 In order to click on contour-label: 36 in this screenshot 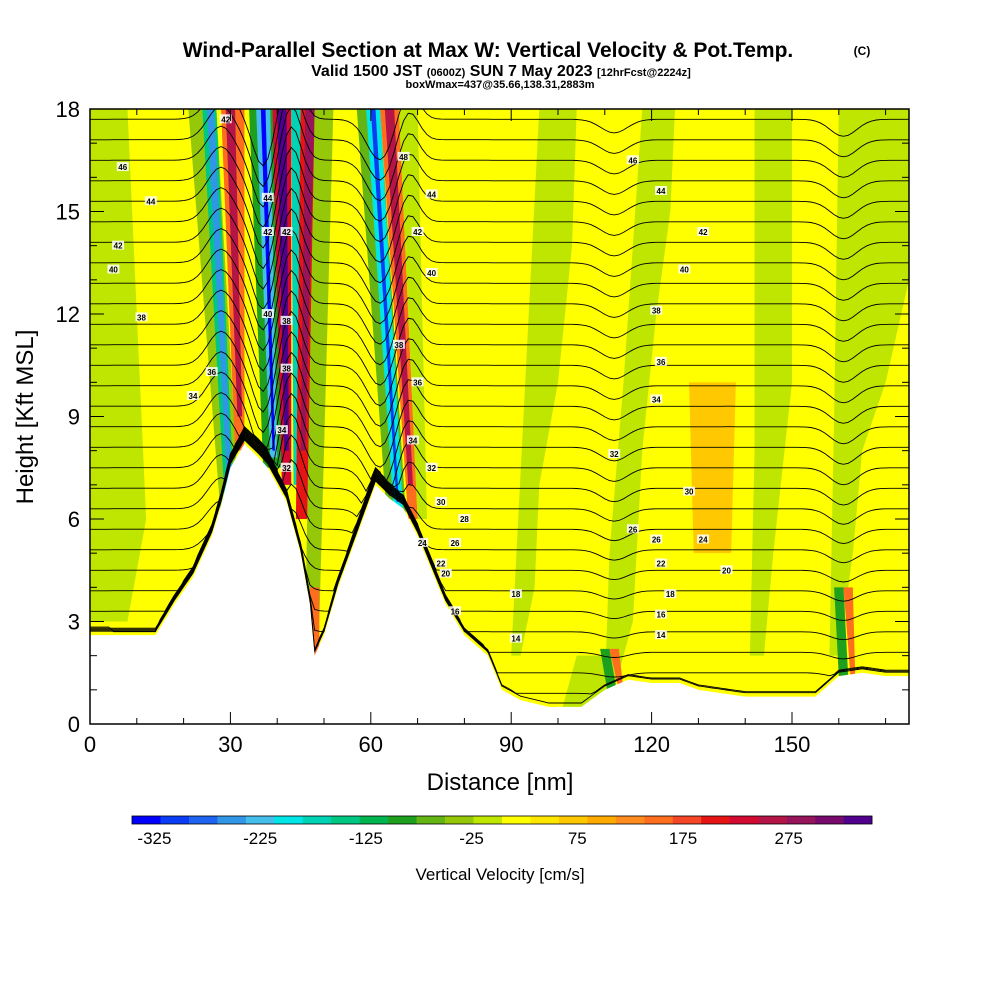, I will do `click(661, 362)`.